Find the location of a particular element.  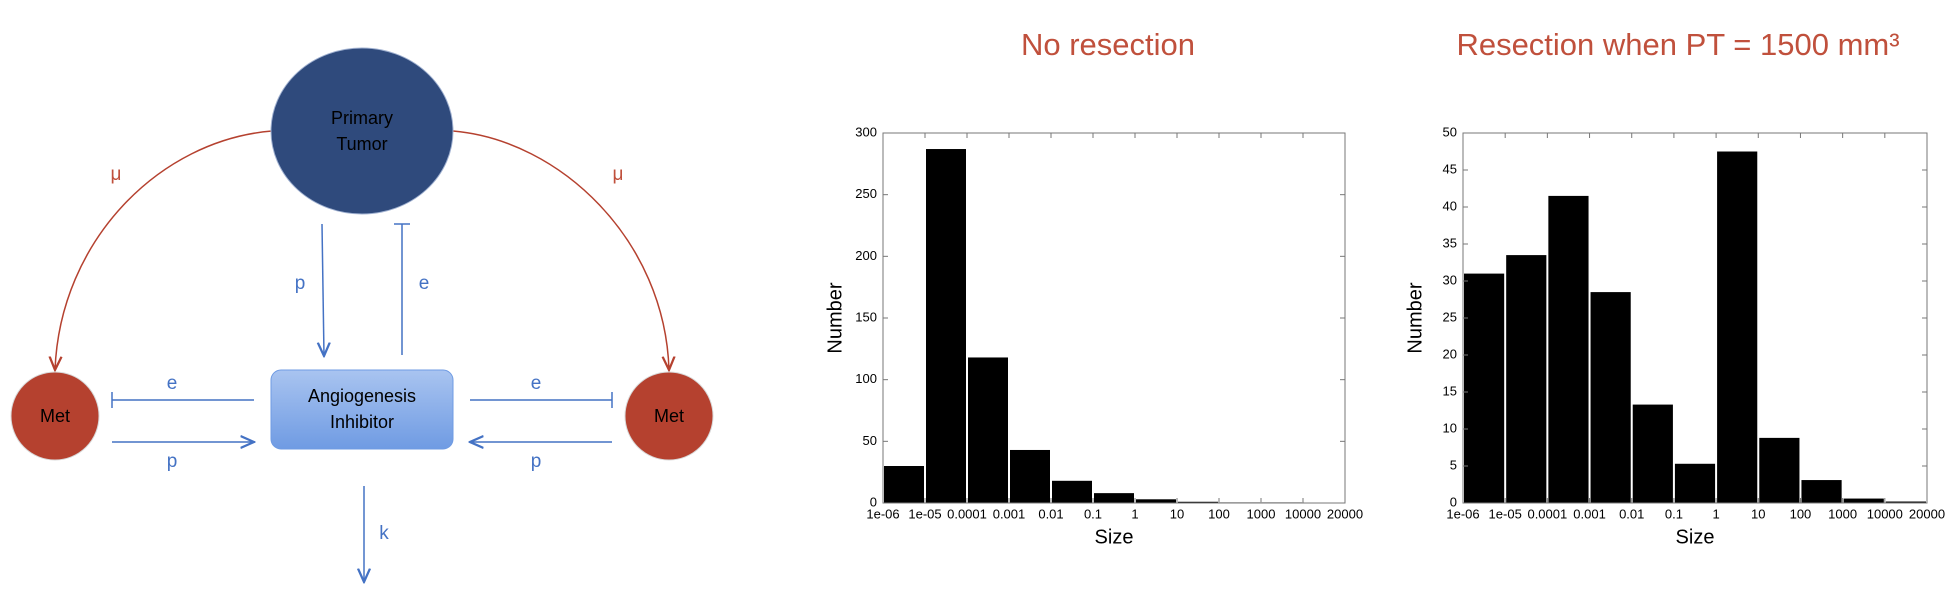

node-label: Inhibitor is located at coordinates (362, 422).